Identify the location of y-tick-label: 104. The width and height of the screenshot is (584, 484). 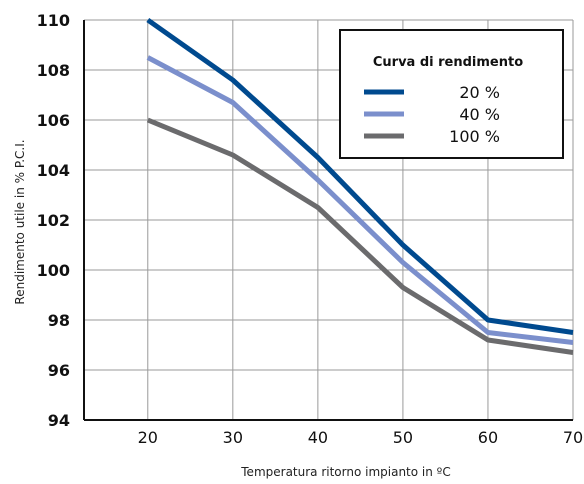
(53, 170).